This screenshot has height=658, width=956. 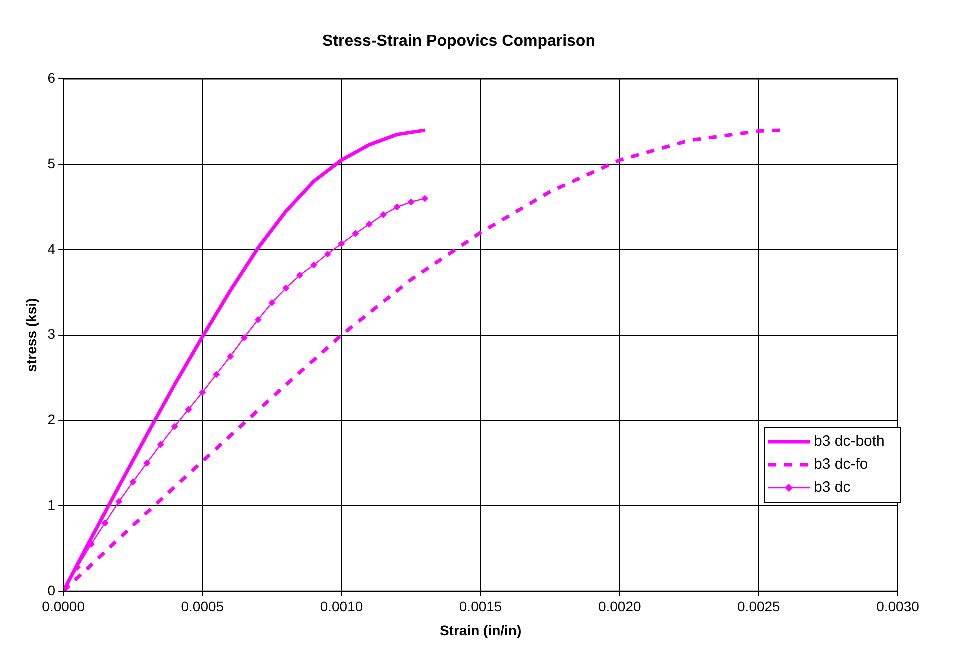 I want to click on x-tick-label: 0.0030, so click(x=898, y=606).